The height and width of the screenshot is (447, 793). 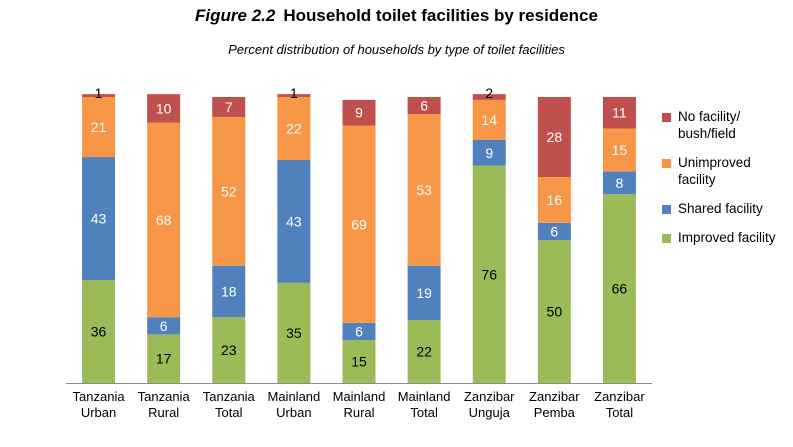 What do you see at coordinates (666, 209) in the screenshot?
I see `legend-swatch-shared` at bounding box center [666, 209].